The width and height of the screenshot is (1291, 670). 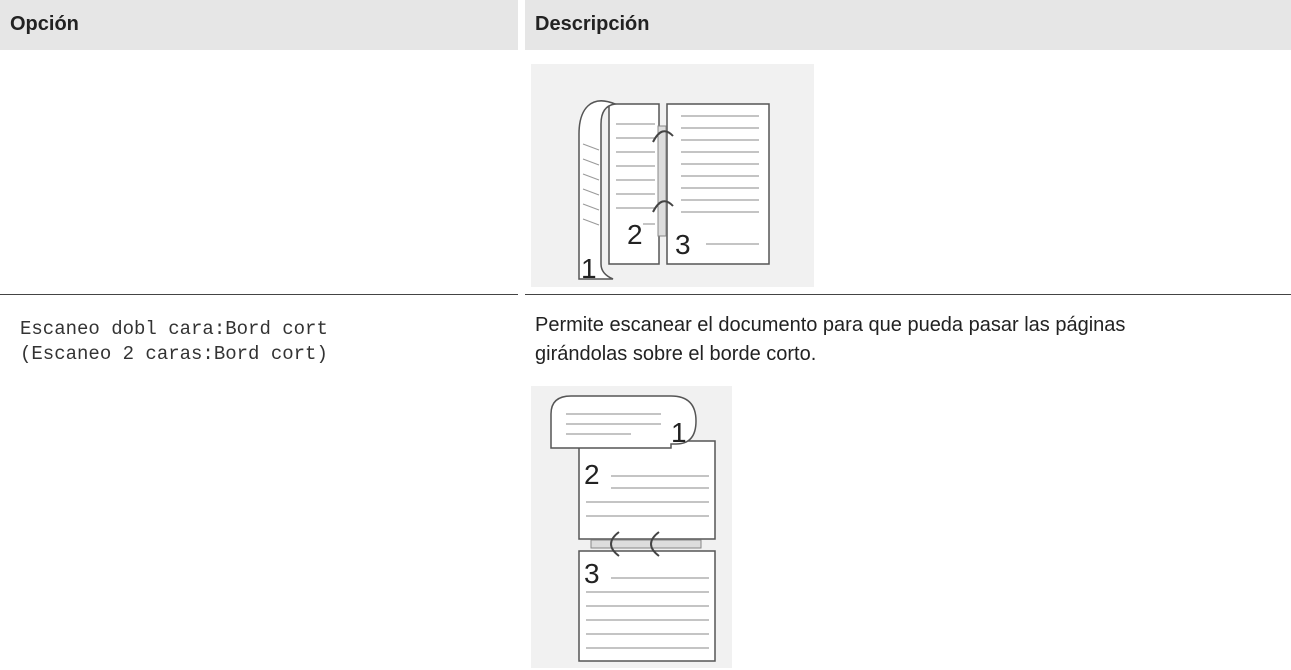 I want to click on illustration: 1 2 3, so click(x=631, y=527).